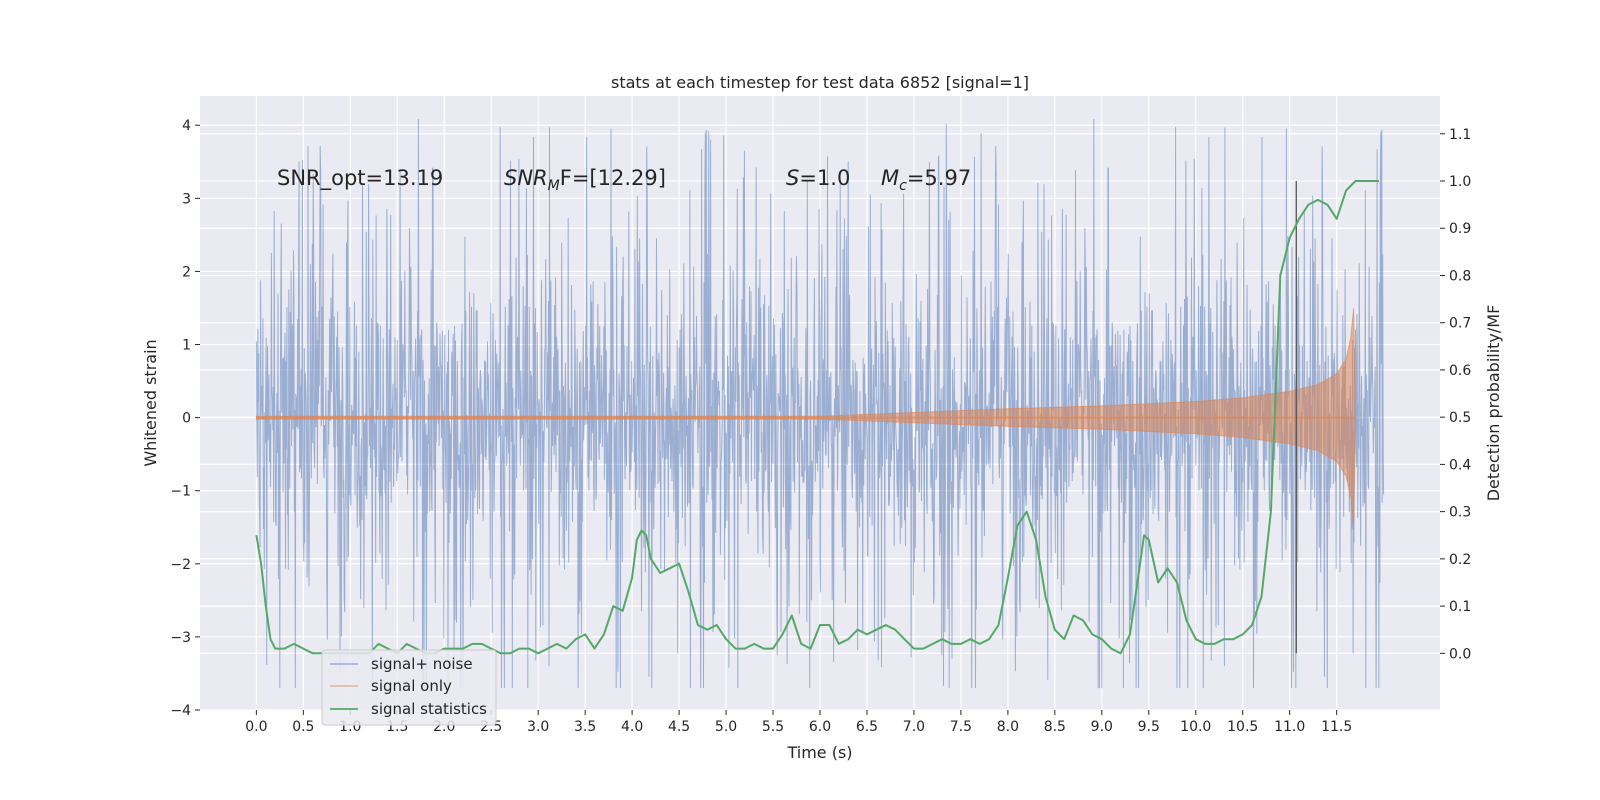 This screenshot has width=1600, height=800. Describe the element at coordinates (422, 664) in the screenshot. I see `legend-label-signal-noise: signal+ noise` at that location.